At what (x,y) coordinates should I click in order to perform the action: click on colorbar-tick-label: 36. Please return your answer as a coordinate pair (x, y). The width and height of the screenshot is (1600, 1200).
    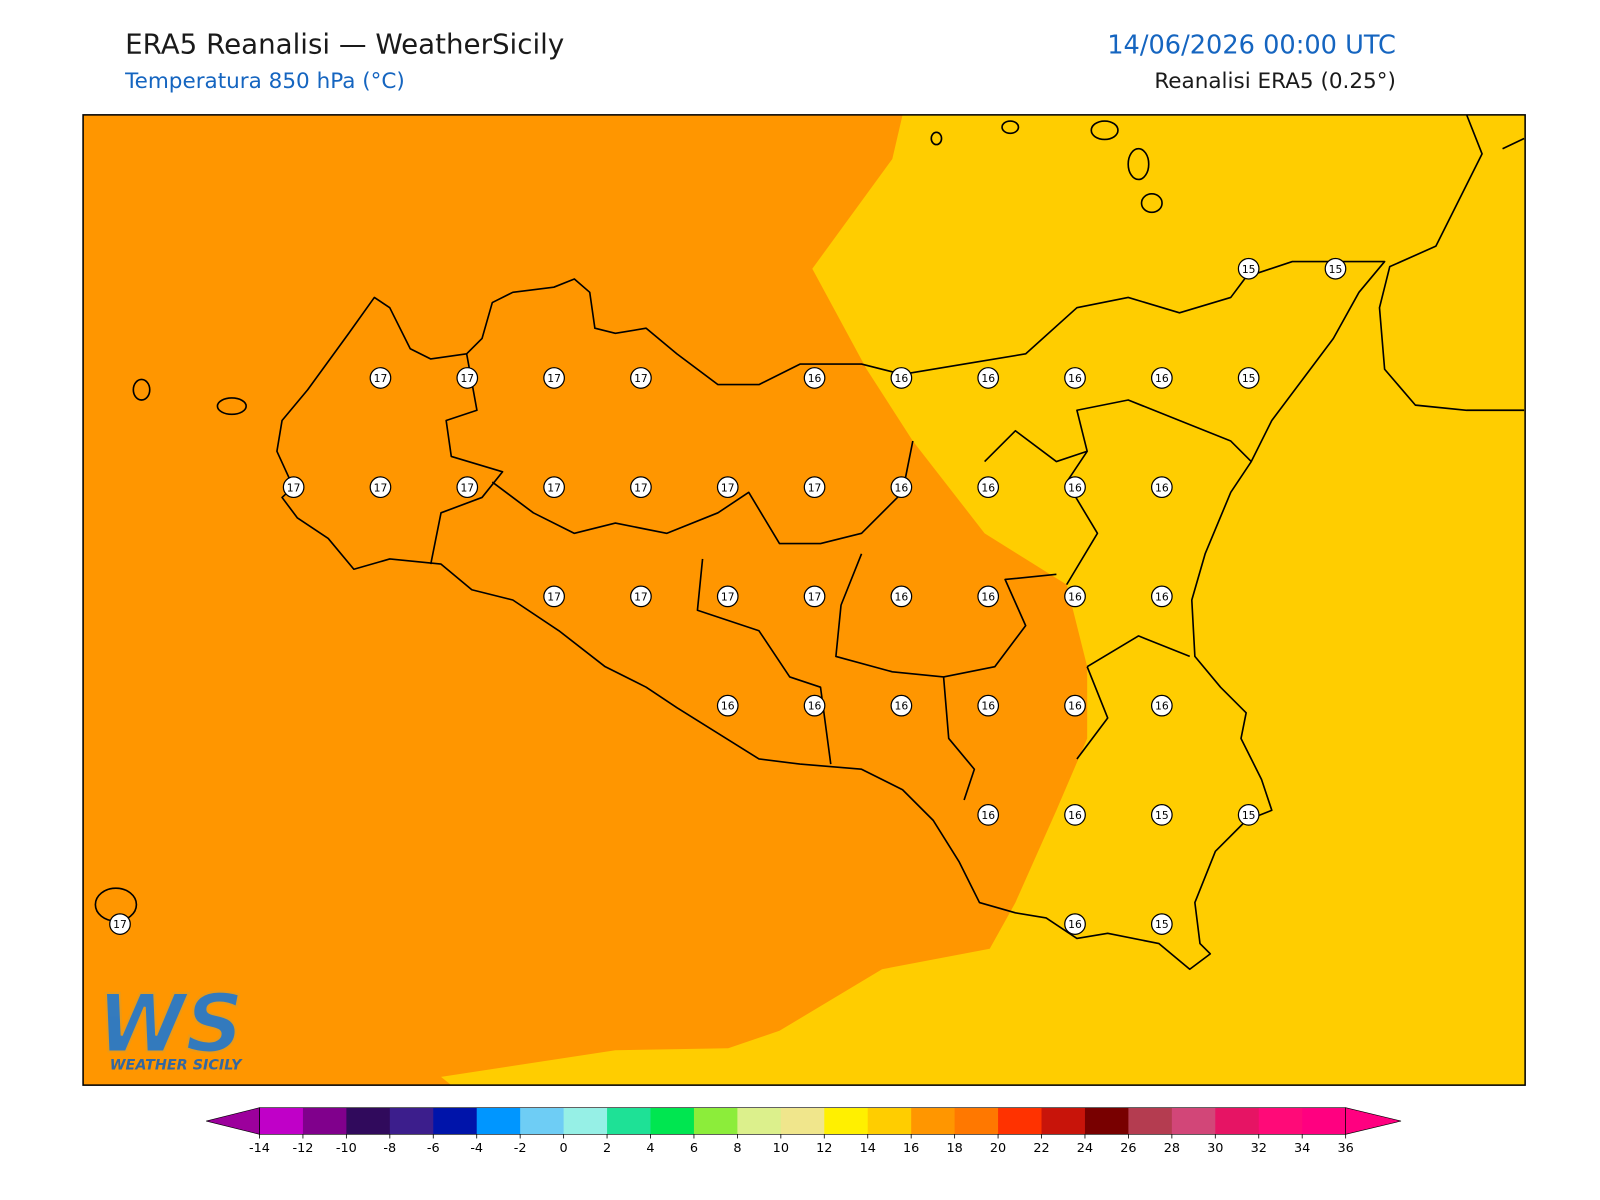
    Looking at the image, I should click on (1345, 1148).